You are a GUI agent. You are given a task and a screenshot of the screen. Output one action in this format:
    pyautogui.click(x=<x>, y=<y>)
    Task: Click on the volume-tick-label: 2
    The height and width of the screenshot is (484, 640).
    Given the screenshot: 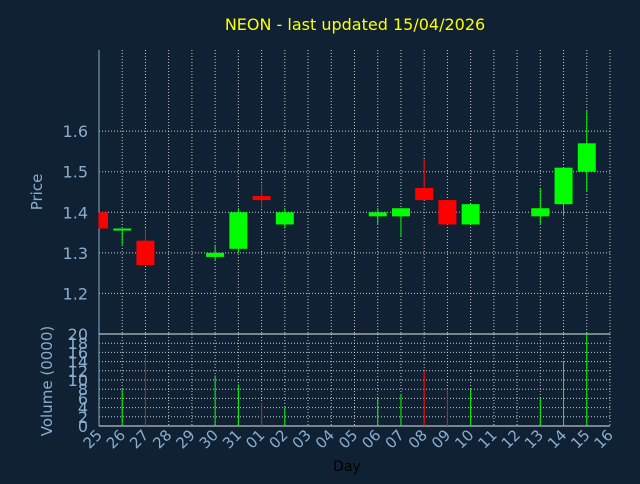 What is the action you would take?
    pyautogui.click(x=83, y=417)
    